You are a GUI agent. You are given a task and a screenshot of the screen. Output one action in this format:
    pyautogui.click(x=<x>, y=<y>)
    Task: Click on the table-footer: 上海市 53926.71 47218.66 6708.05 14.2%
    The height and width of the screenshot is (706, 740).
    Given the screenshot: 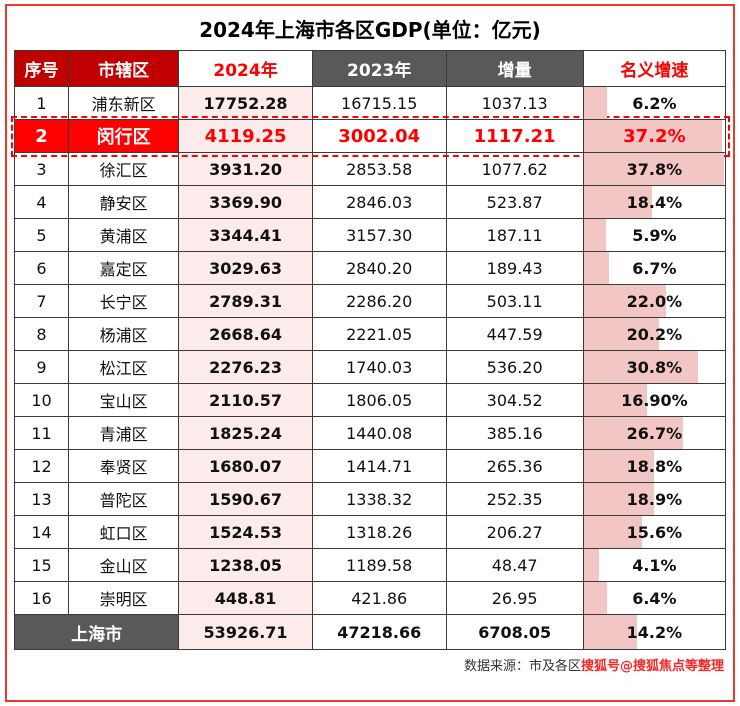 What is the action you would take?
    pyautogui.click(x=370, y=632)
    